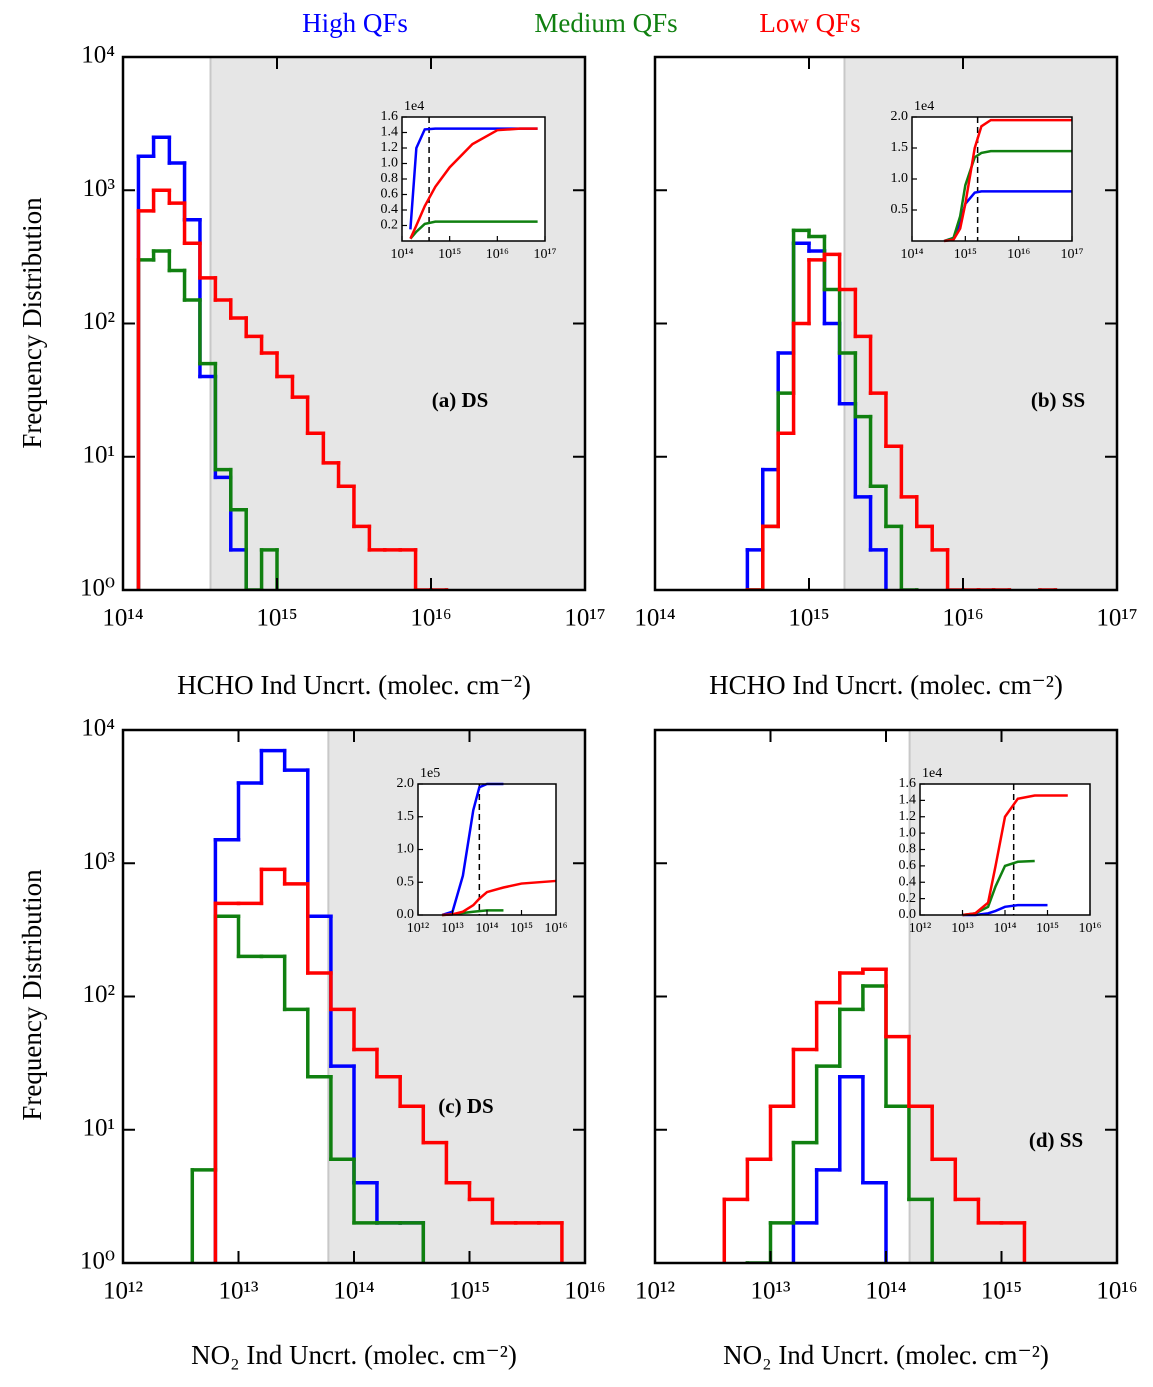  I want to click on panel-label: (d) SS, so click(1056, 1140).